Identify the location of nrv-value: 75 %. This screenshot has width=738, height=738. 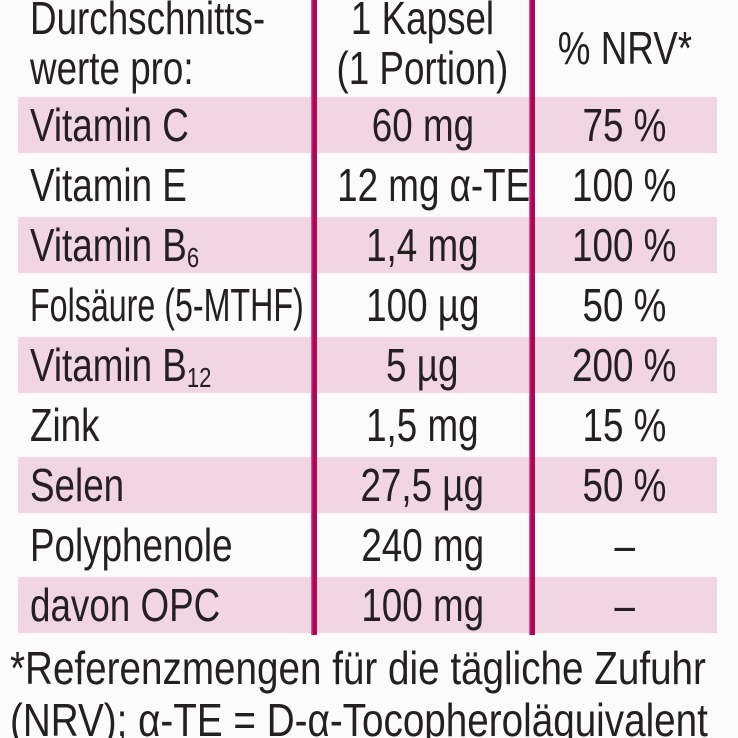
(624, 125).